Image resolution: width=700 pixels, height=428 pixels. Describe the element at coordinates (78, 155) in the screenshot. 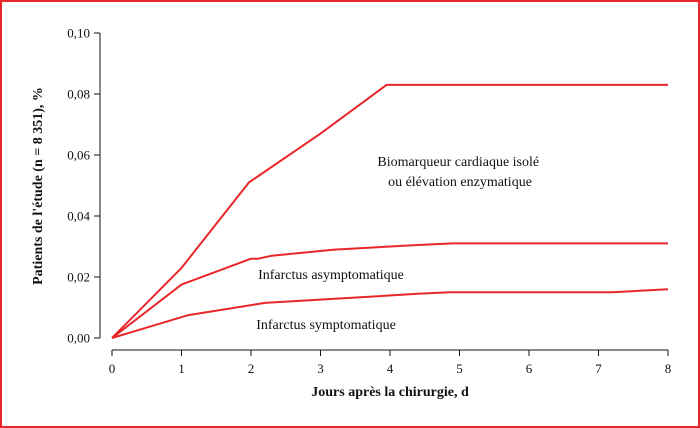

I see `y-tick-label: 0,06` at that location.